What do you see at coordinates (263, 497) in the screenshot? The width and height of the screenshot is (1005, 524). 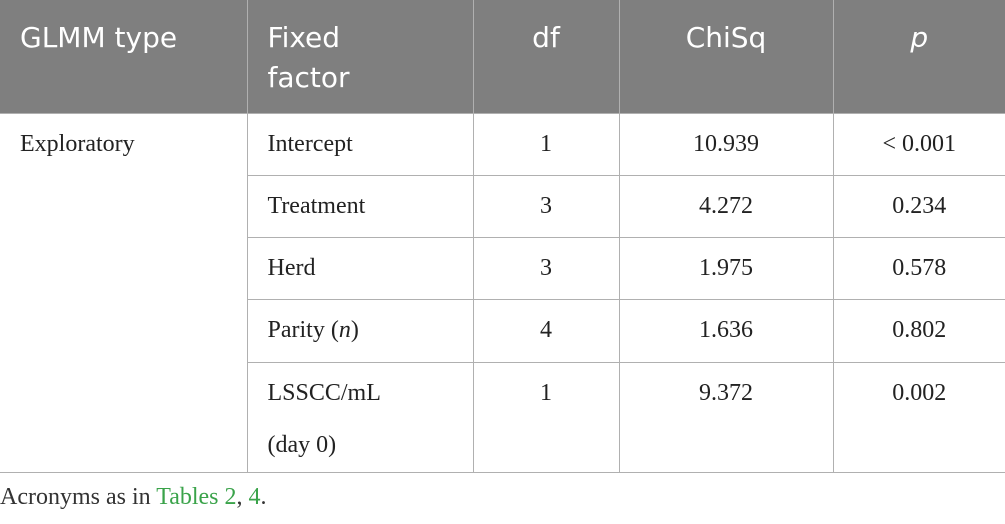 I see `footnote-text: .` at bounding box center [263, 497].